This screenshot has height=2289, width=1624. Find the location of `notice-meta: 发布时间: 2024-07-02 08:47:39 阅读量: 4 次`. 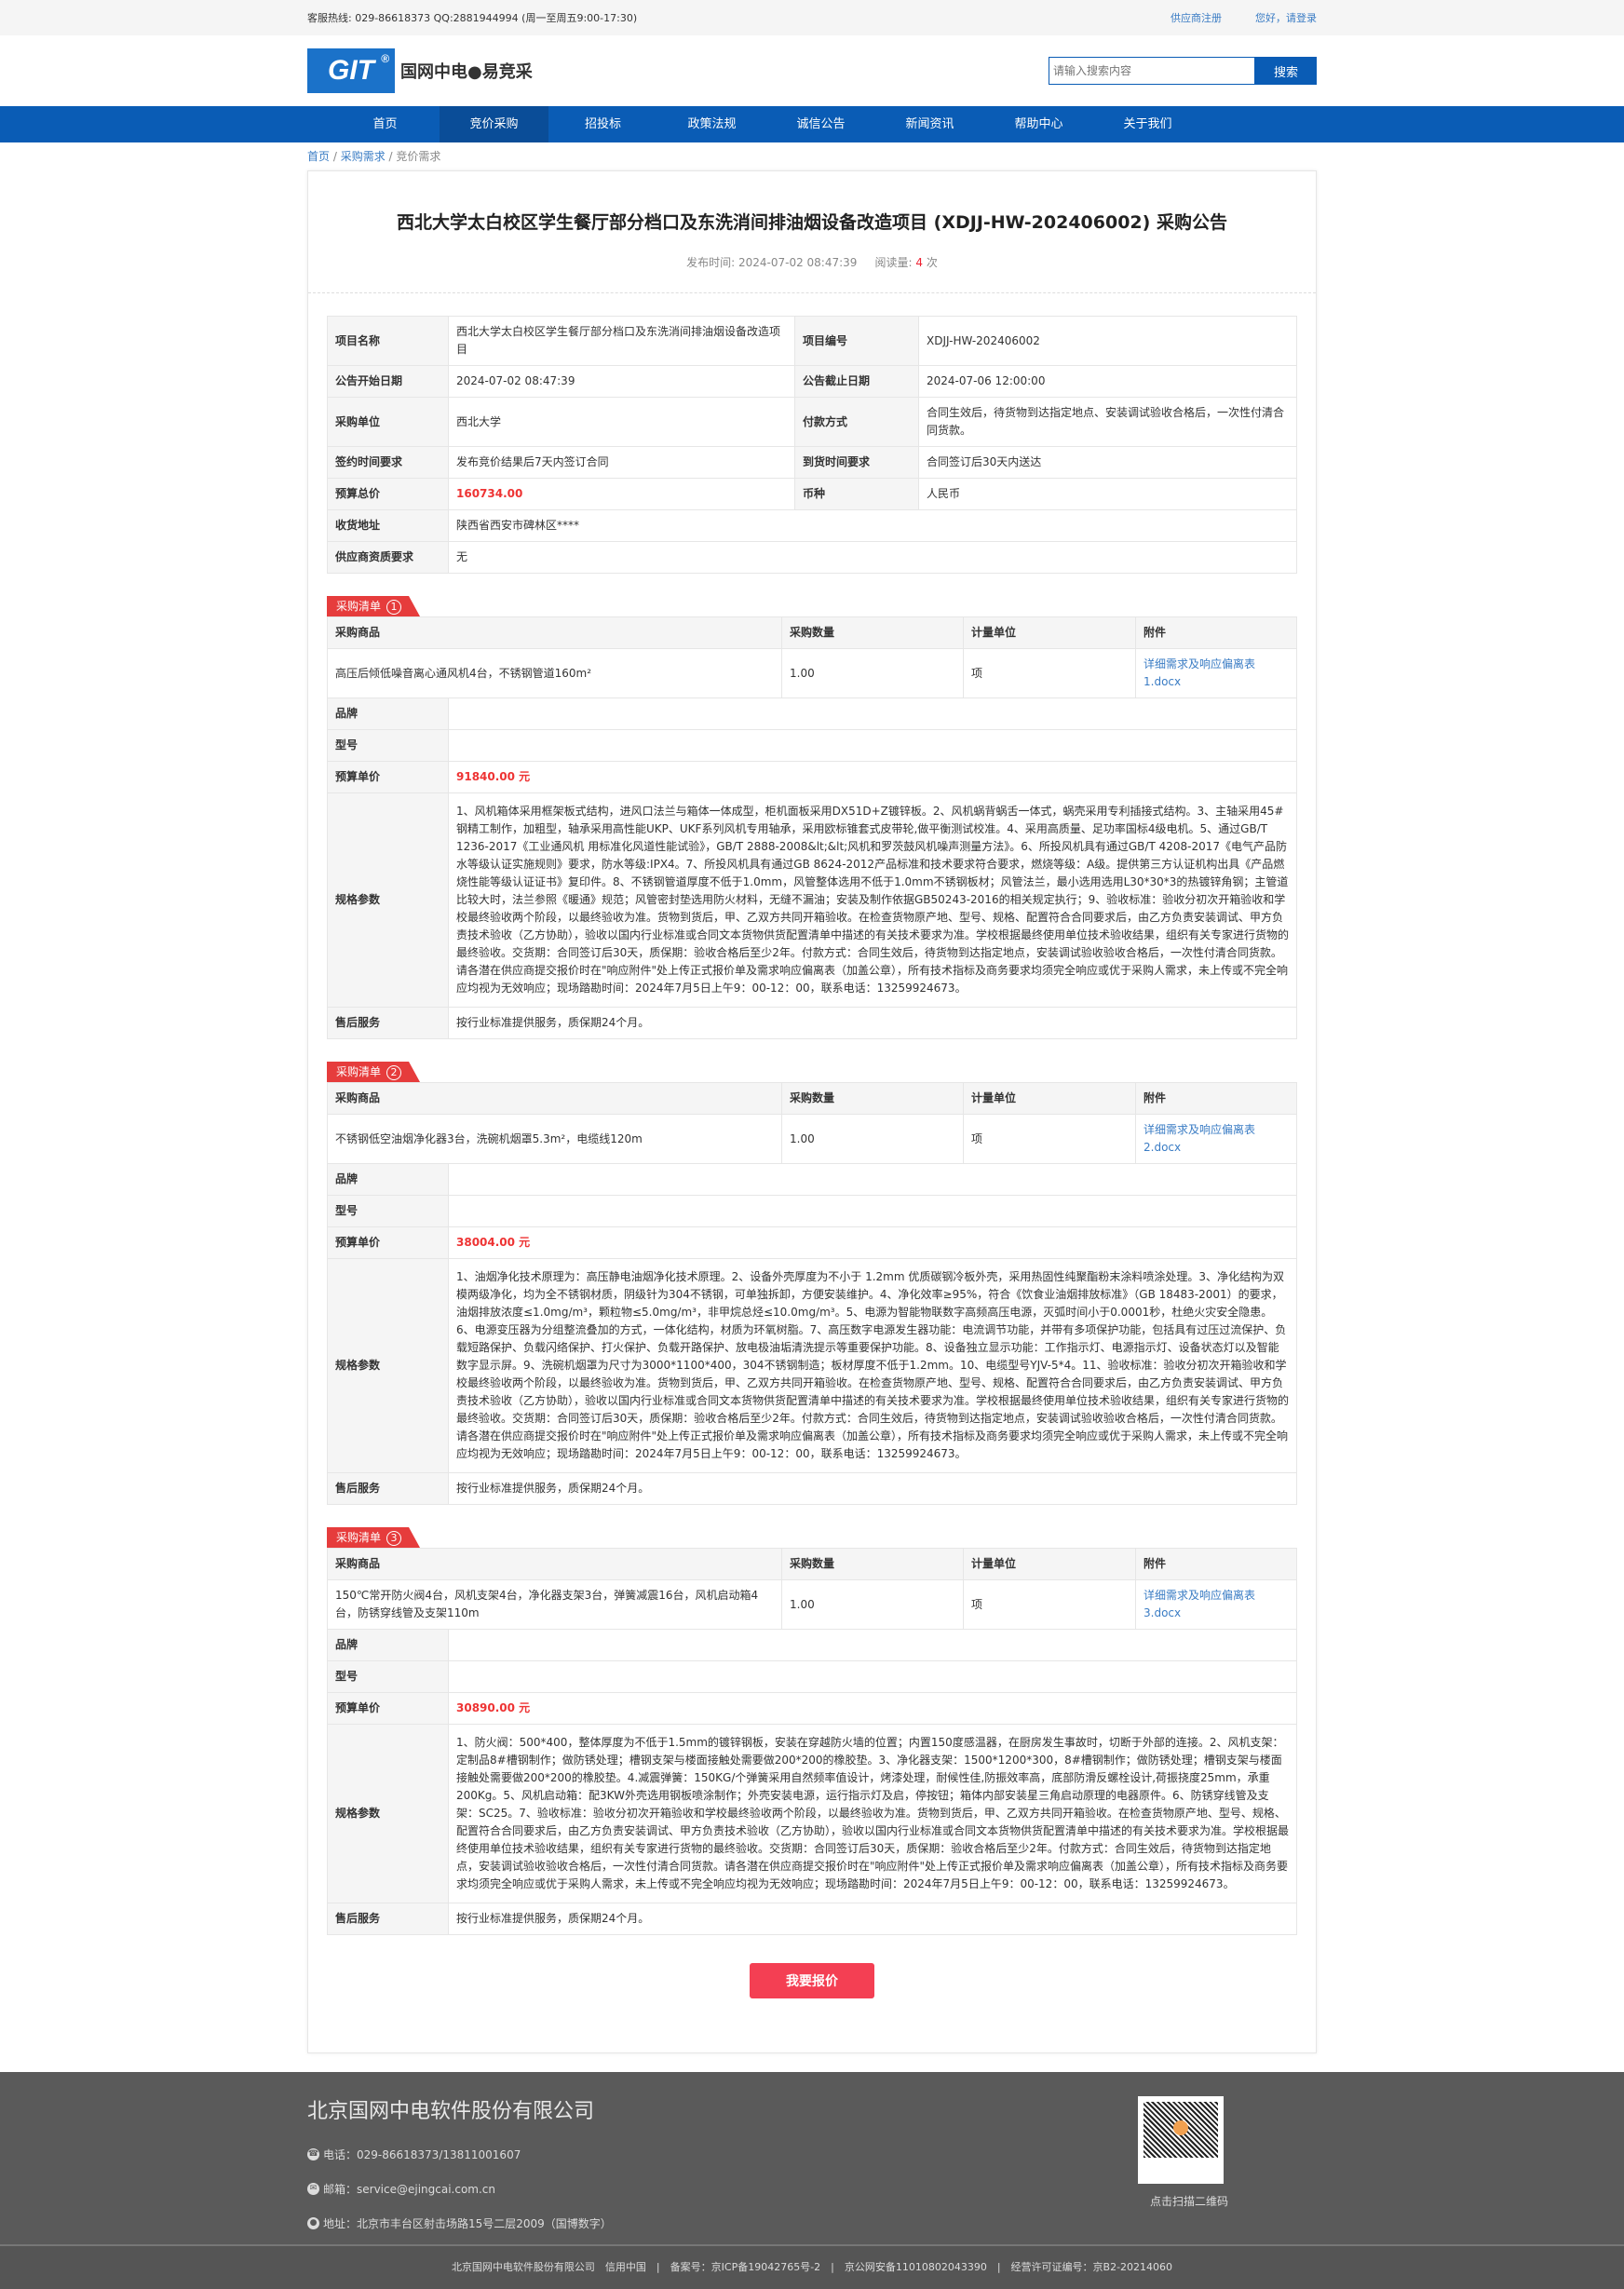

notice-meta: 发布时间: 2024-07-02 08:47:39 阅读量: 4 次 is located at coordinates (812, 262).